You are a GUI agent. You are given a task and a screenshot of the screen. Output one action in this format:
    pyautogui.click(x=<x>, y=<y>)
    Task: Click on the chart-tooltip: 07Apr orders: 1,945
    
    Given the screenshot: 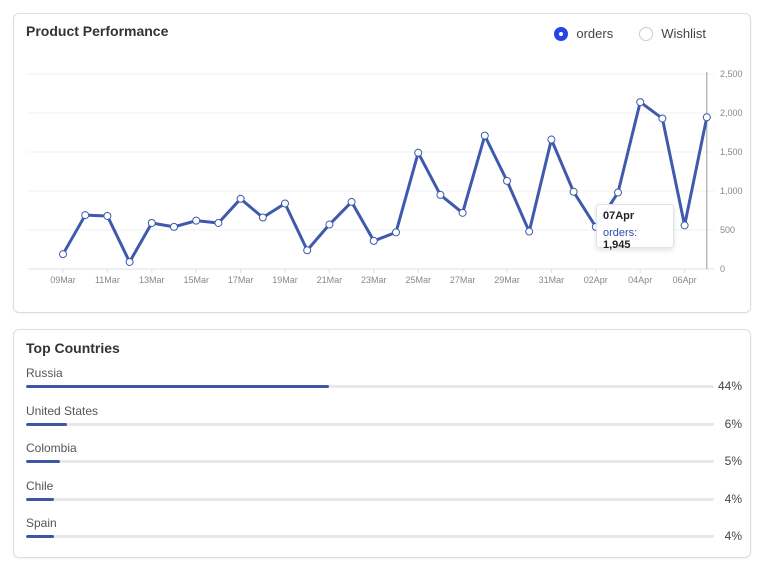 What is the action you would take?
    pyautogui.click(x=635, y=227)
    